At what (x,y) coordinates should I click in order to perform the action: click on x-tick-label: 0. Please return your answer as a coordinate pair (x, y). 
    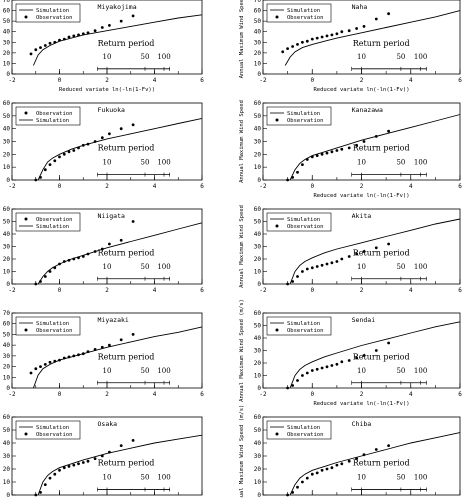
    Looking at the image, I should click on (312, 80).